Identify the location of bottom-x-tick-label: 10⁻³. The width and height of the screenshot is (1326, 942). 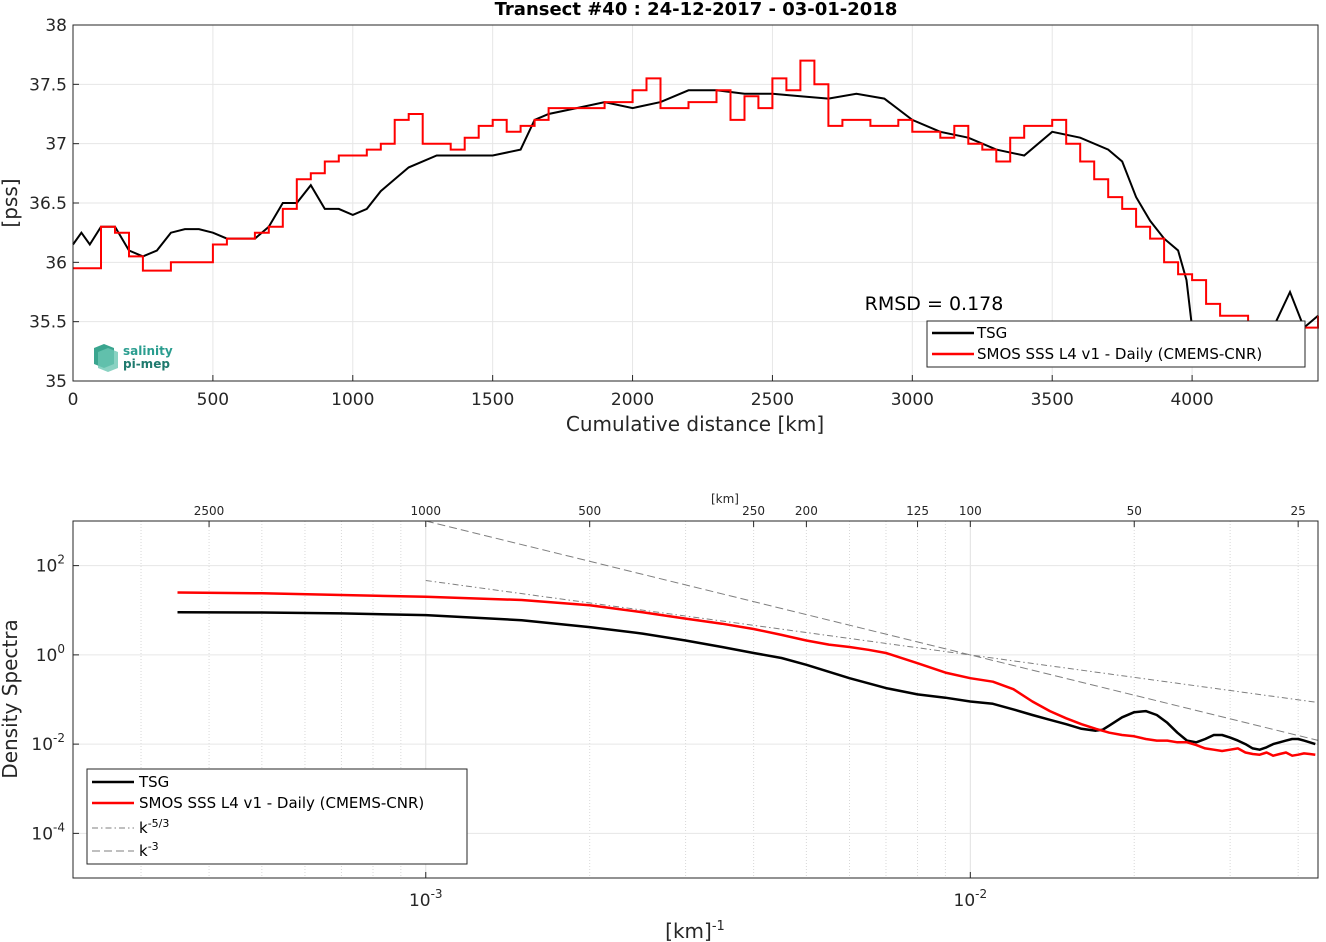
(426, 899).